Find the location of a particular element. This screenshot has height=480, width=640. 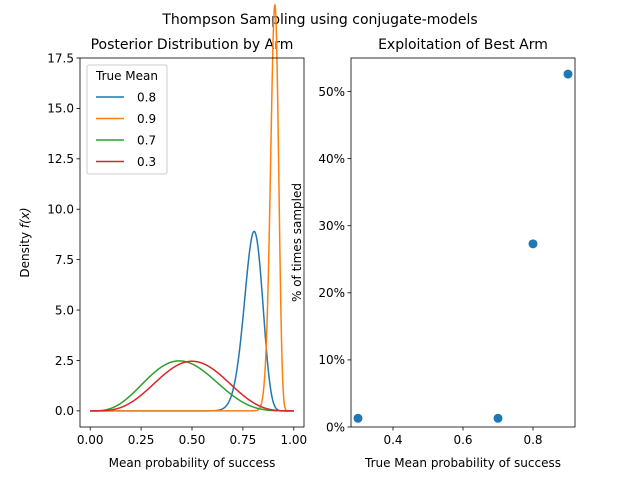

posterior-xtick-label: 0.75 is located at coordinates (243, 440).